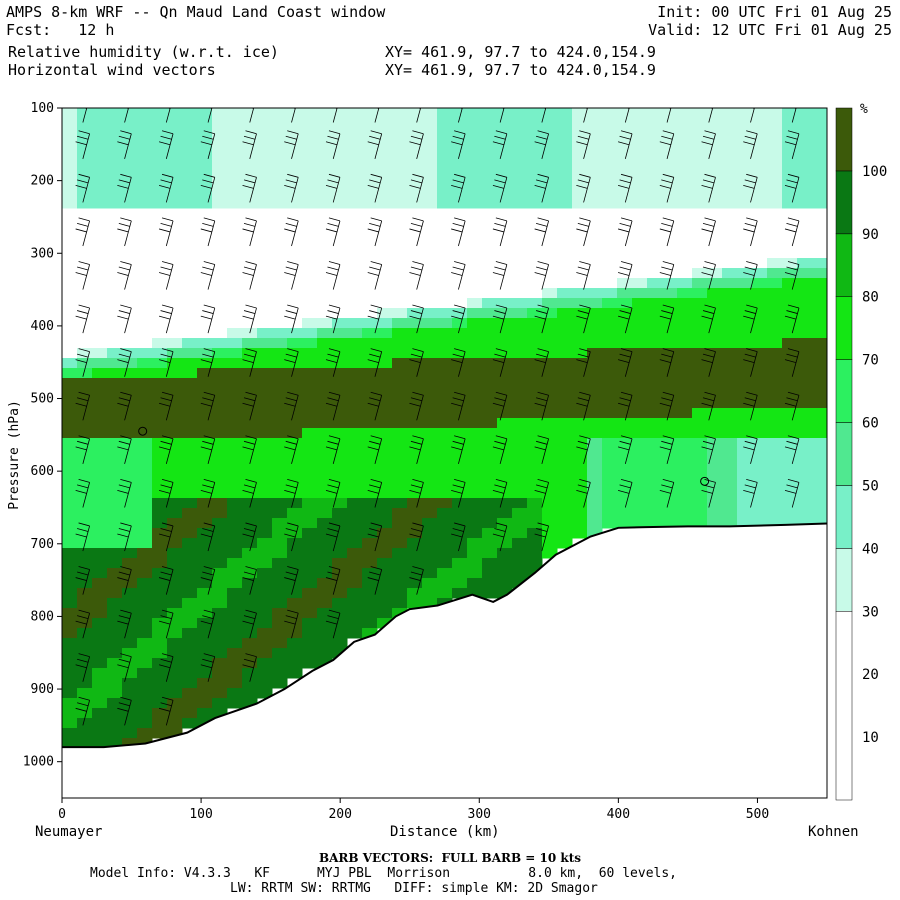 The width and height of the screenshot is (900, 900). Describe the element at coordinates (870, 738) in the screenshot. I see `colorbar-tick-label: 10` at that location.